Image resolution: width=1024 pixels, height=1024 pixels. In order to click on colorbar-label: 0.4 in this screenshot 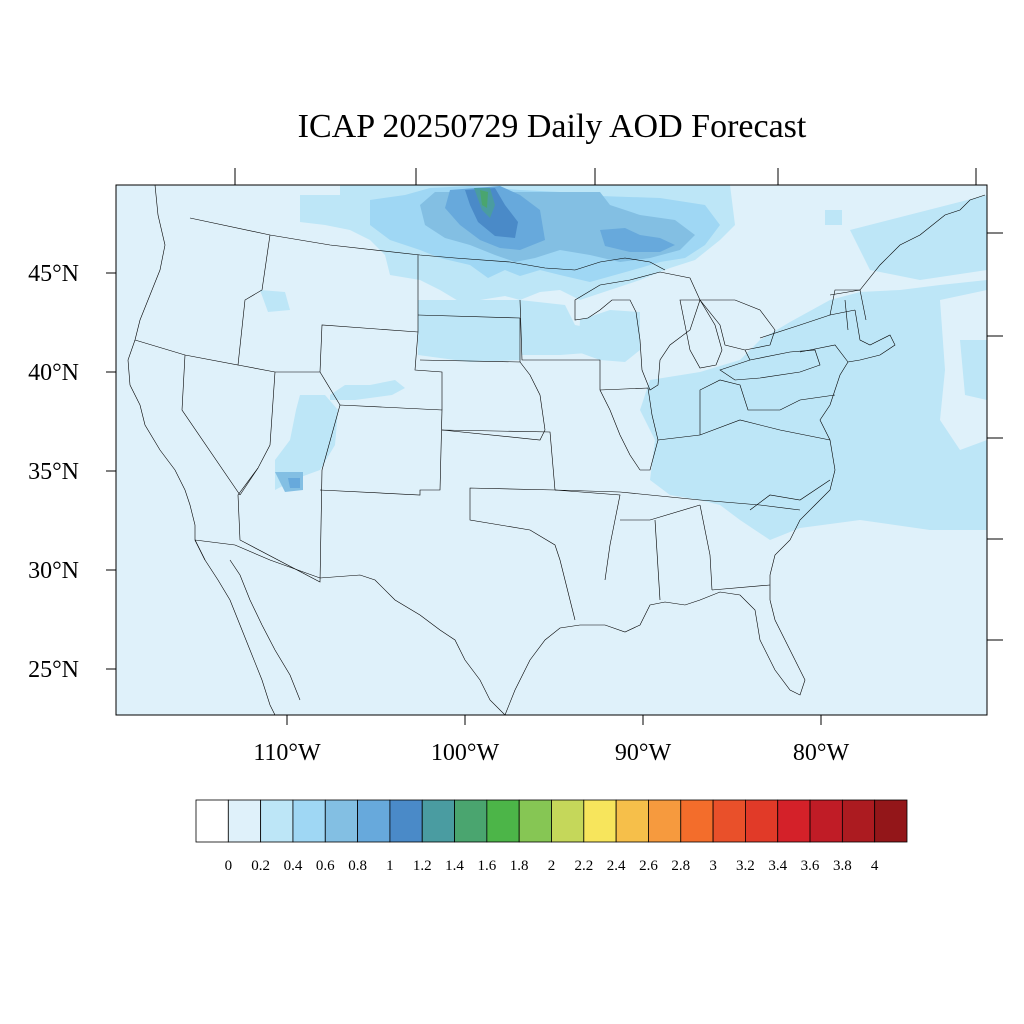, I will do `click(293, 866)`.